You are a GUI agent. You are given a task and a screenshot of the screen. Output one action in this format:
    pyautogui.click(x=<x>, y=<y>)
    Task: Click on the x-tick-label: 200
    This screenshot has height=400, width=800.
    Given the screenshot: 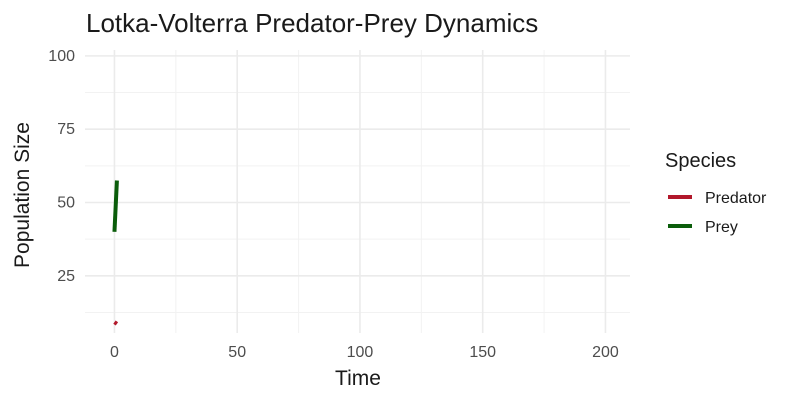 What is the action you would take?
    pyautogui.click(x=605, y=352)
    